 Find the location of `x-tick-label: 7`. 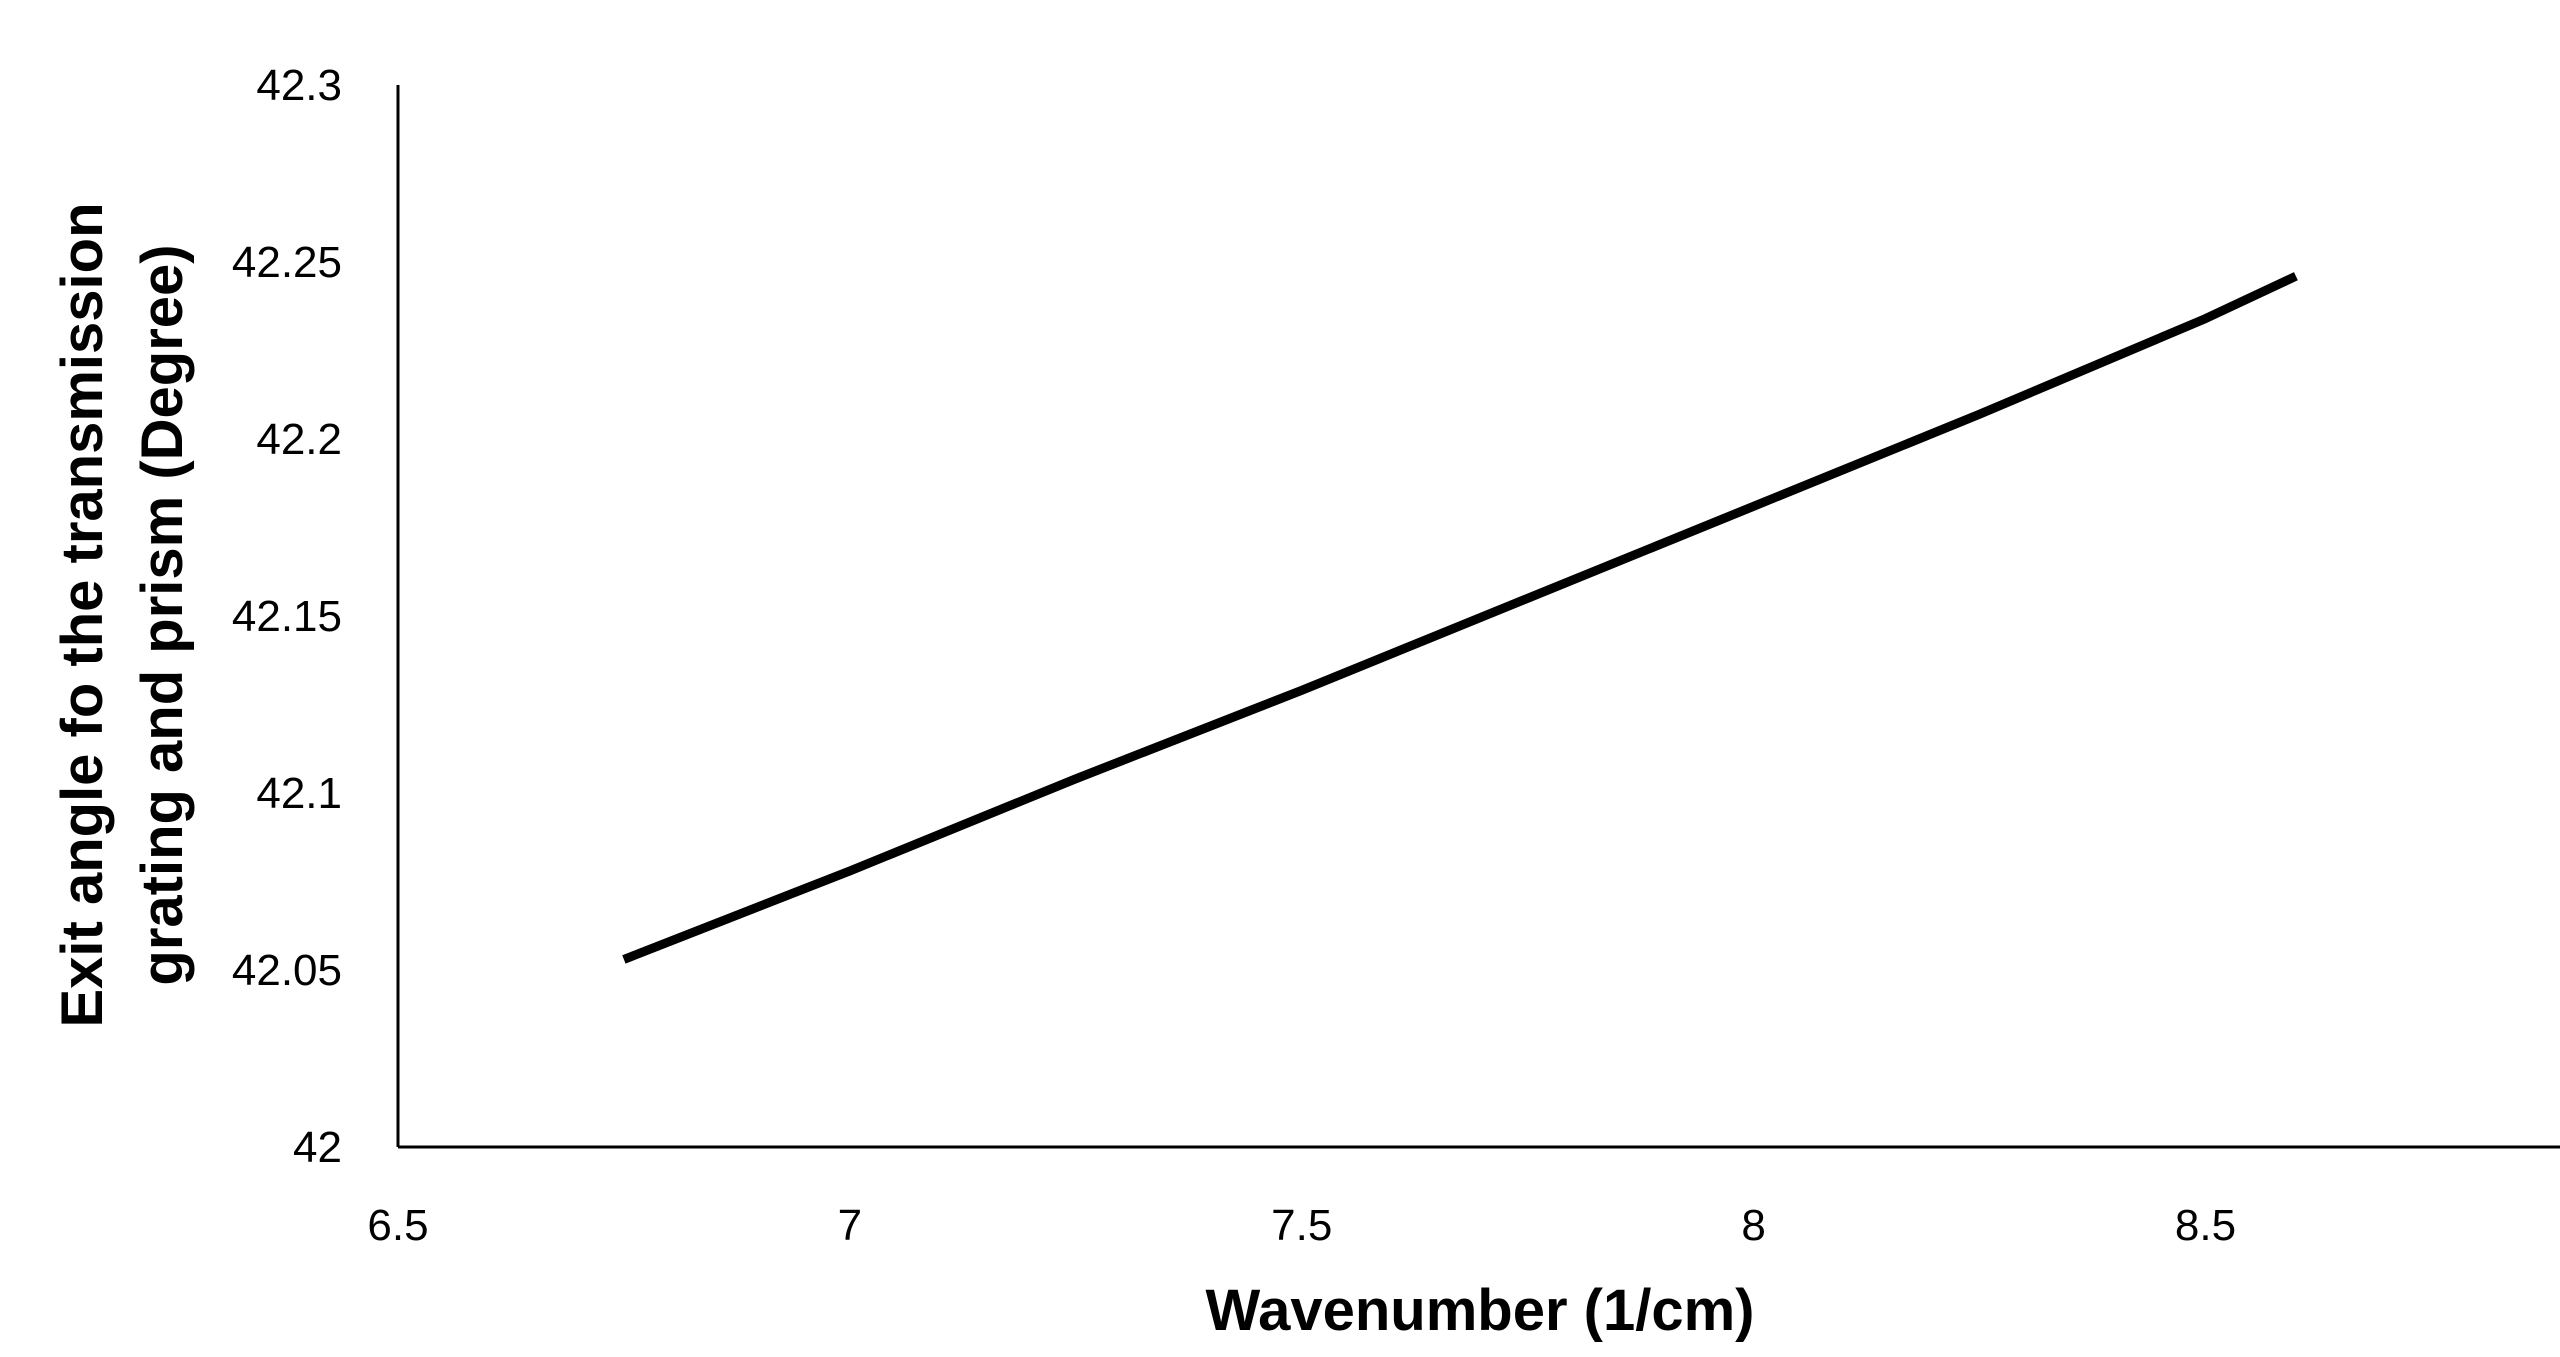

x-tick-label: 7 is located at coordinates (850, 1225).